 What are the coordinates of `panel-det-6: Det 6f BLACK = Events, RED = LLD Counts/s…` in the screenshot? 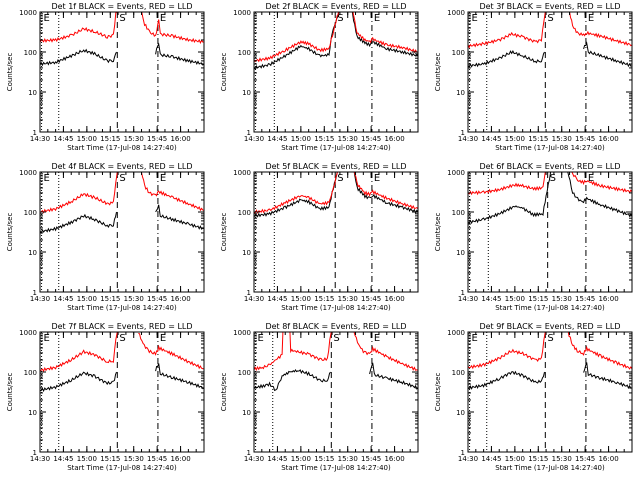 It's located at (533, 237).